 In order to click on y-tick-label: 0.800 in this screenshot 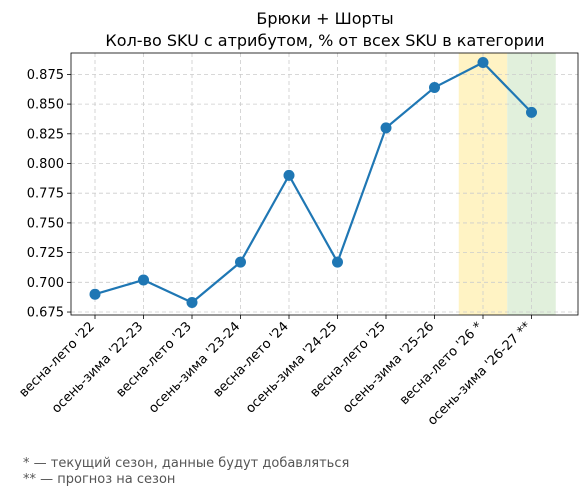, I will do `click(45, 164)`.